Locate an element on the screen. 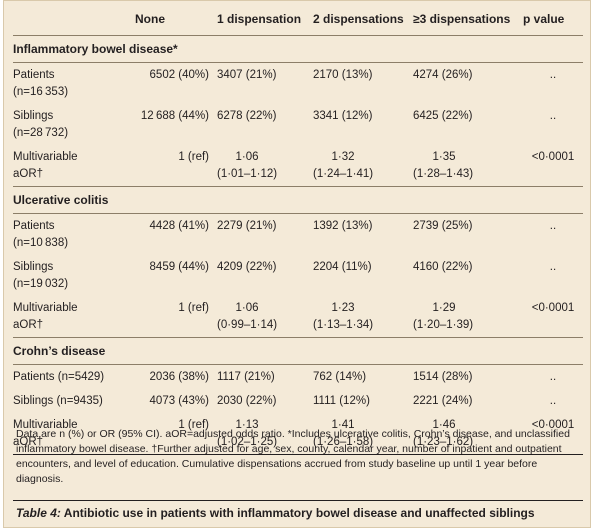 The width and height of the screenshot is (596, 531). cell-d2: 2204 (11%) is located at coordinates (342, 267).